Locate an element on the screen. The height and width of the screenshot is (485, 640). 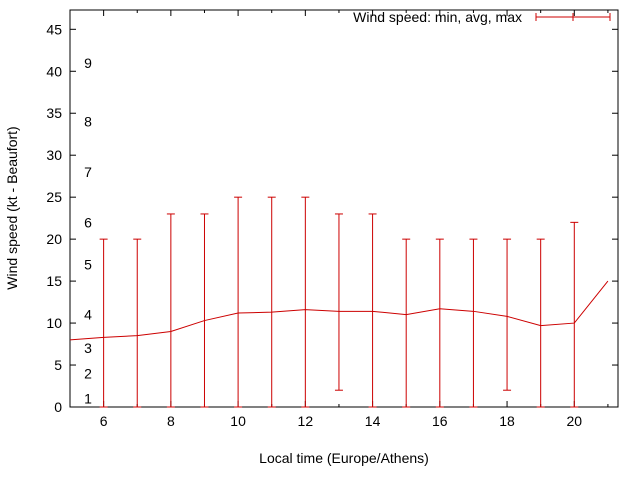
x-tick-label: 6 is located at coordinates (104, 421).